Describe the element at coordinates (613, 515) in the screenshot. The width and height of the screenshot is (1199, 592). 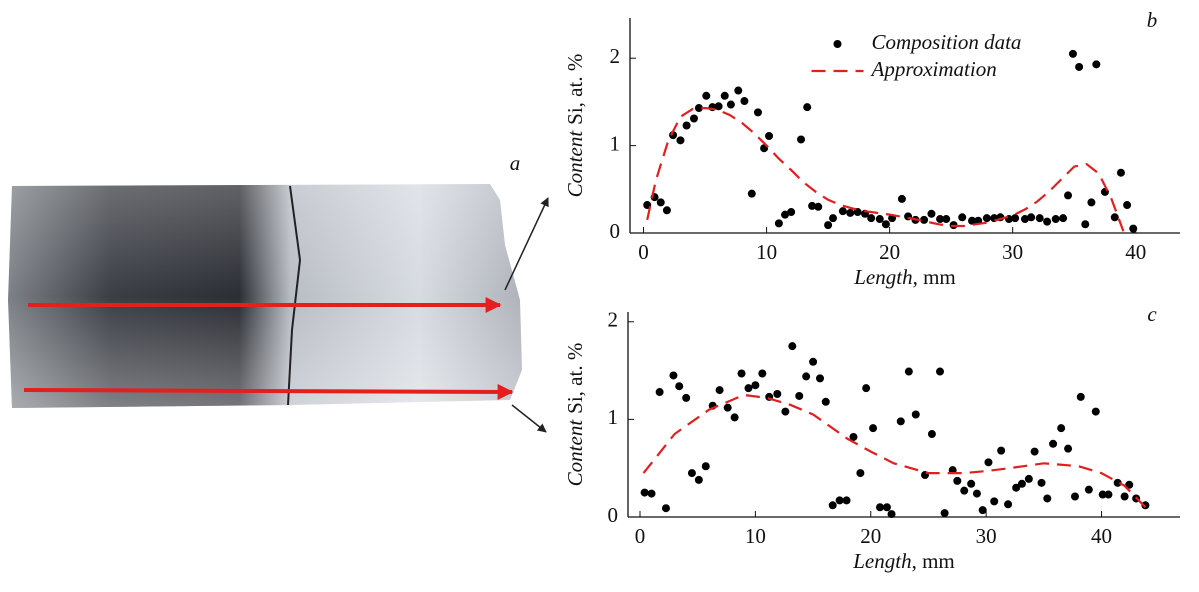
I see `y-tick-label: 0` at that location.